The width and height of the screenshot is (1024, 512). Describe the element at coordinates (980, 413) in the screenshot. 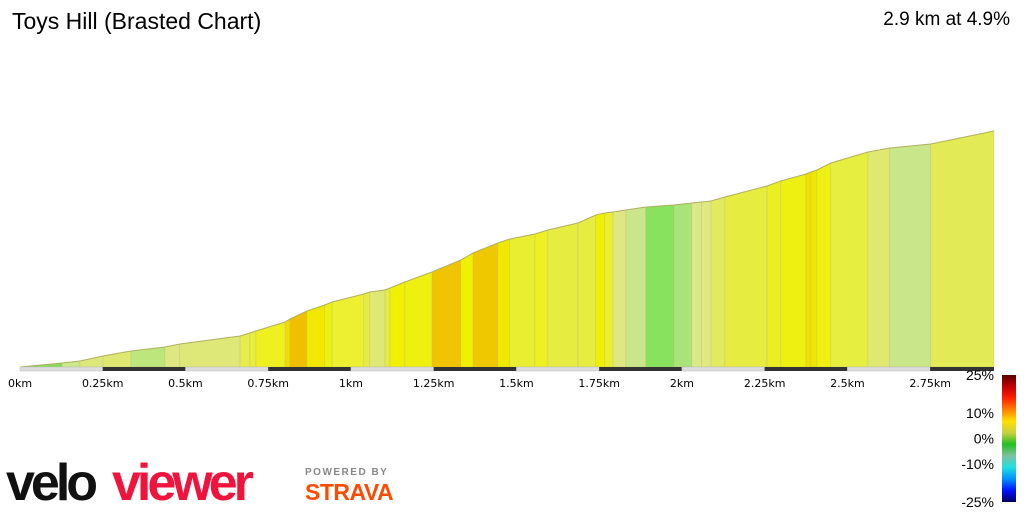

I see `legend-label: 10%` at that location.